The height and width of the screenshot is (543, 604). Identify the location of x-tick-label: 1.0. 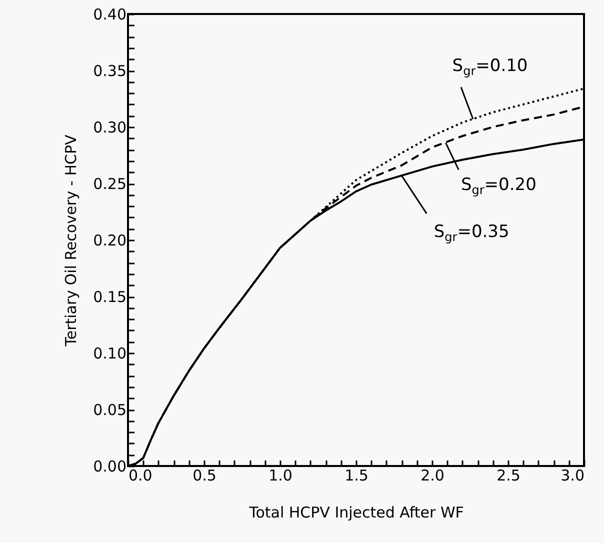
(280, 475).